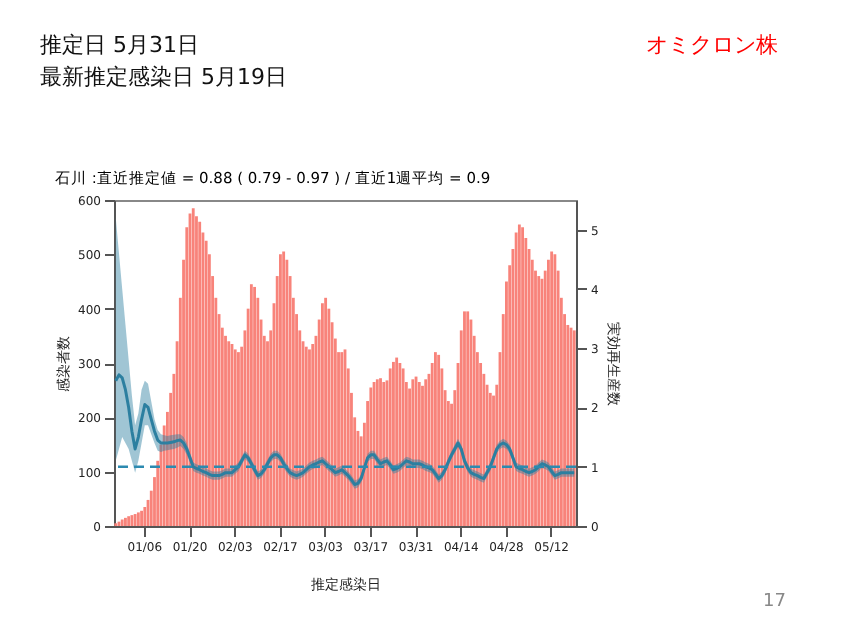  What do you see at coordinates (345, 430) in the screenshot?
I see `line-series` at bounding box center [345, 430].